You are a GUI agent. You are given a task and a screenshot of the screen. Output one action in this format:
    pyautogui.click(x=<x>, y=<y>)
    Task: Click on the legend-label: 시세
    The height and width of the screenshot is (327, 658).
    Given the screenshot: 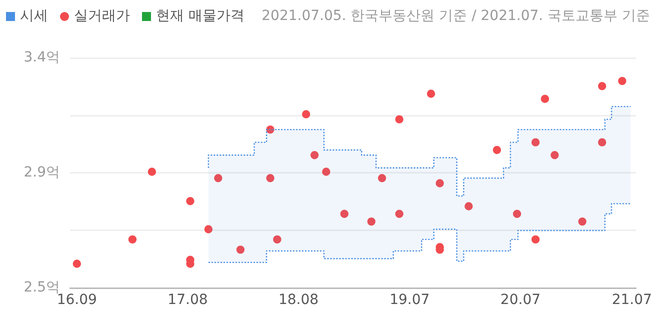 What is the action you would take?
    pyautogui.click(x=34, y=16)
    